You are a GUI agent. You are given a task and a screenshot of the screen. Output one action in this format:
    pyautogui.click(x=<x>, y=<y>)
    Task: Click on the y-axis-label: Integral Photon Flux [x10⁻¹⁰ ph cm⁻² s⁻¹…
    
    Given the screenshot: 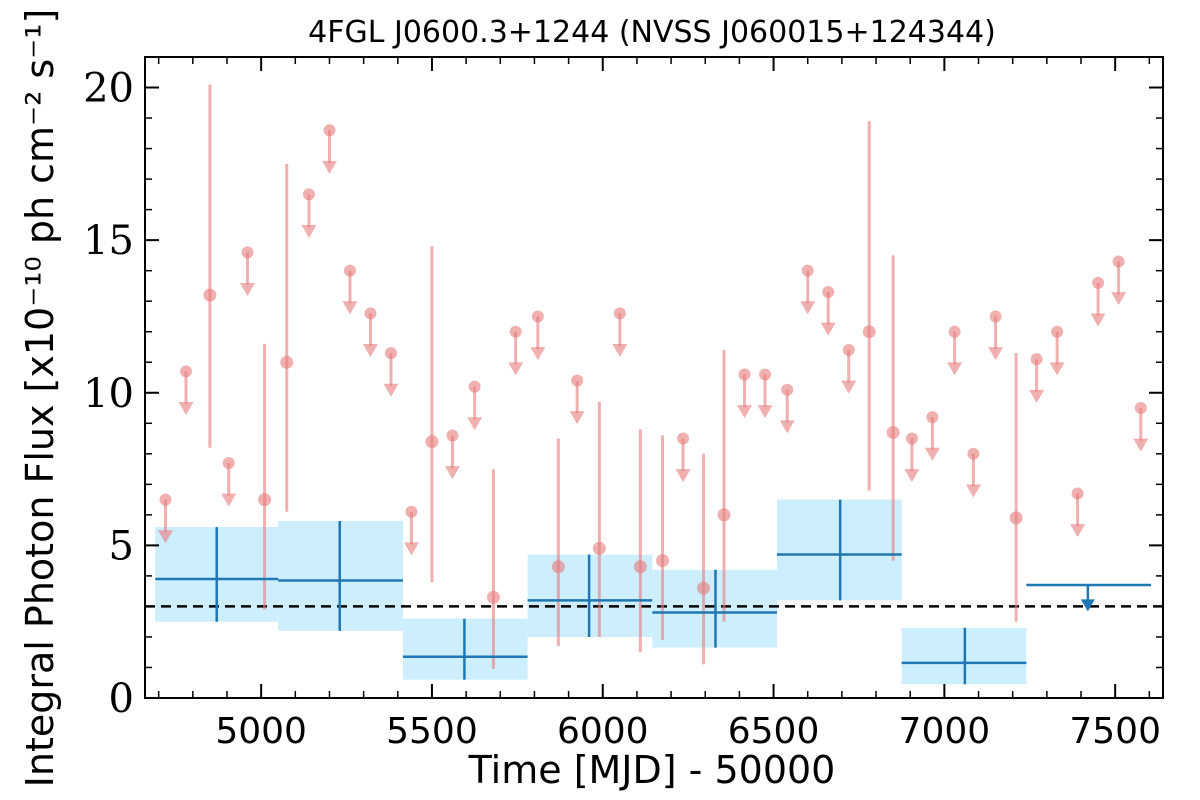 What is the action you would take?
    pyautogui.click(x=40, y=398)
    